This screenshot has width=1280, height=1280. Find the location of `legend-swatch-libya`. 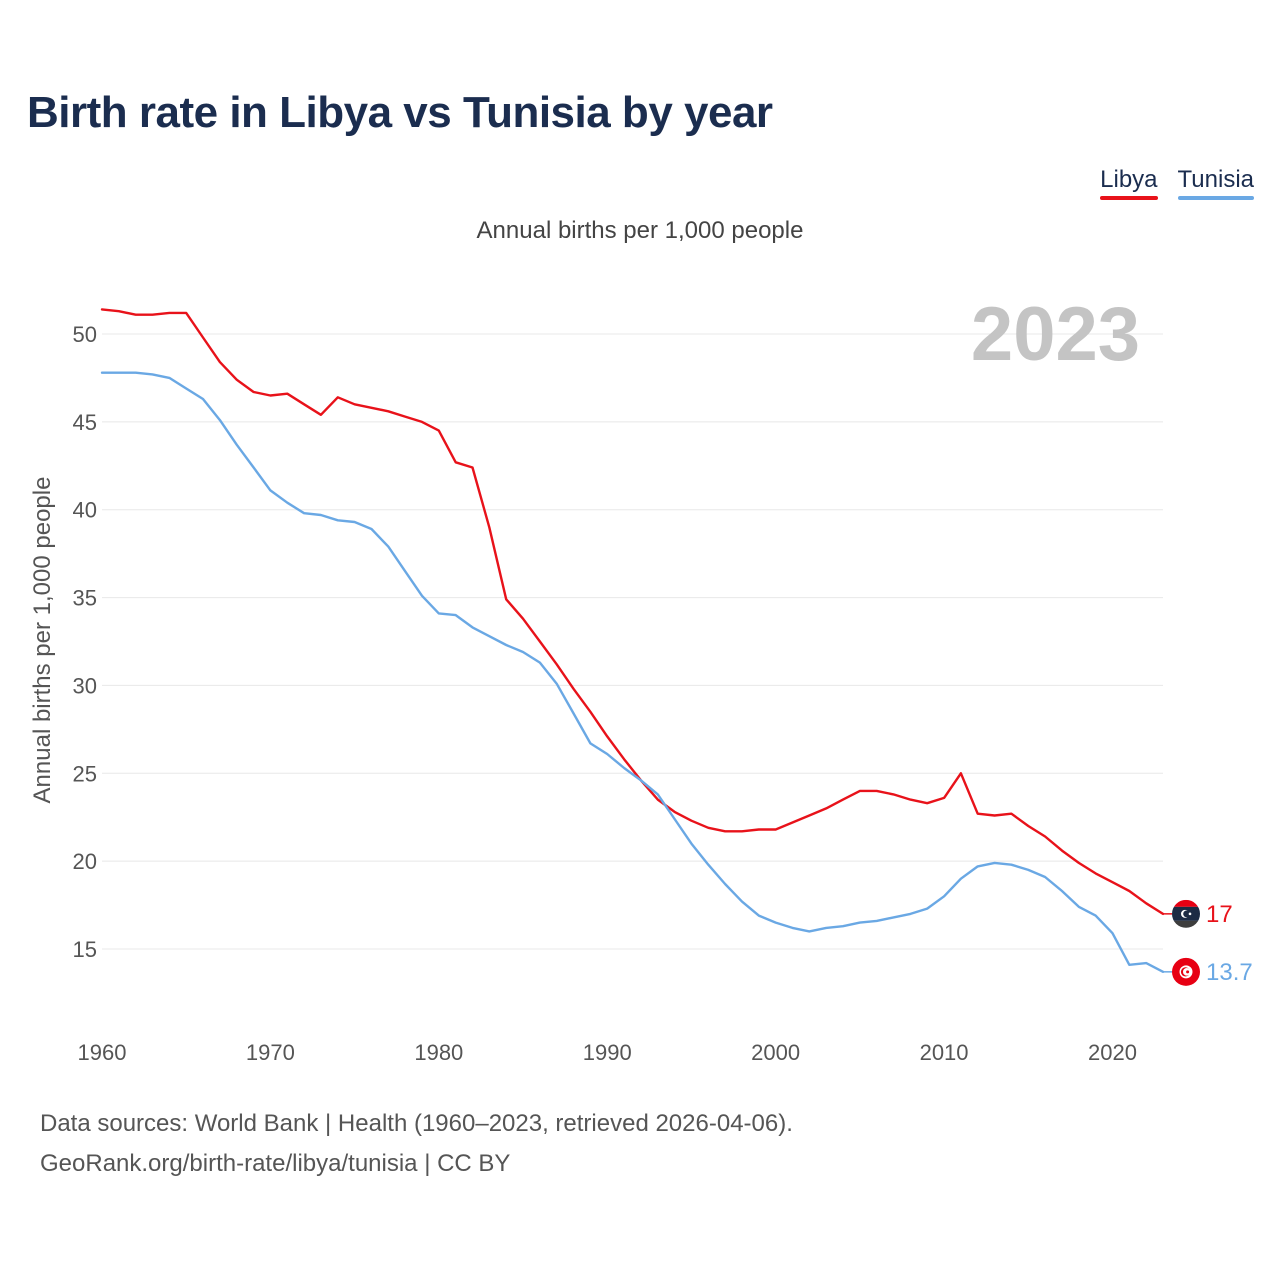

legend-swatch-libya is located at coordinates (1129, 198).